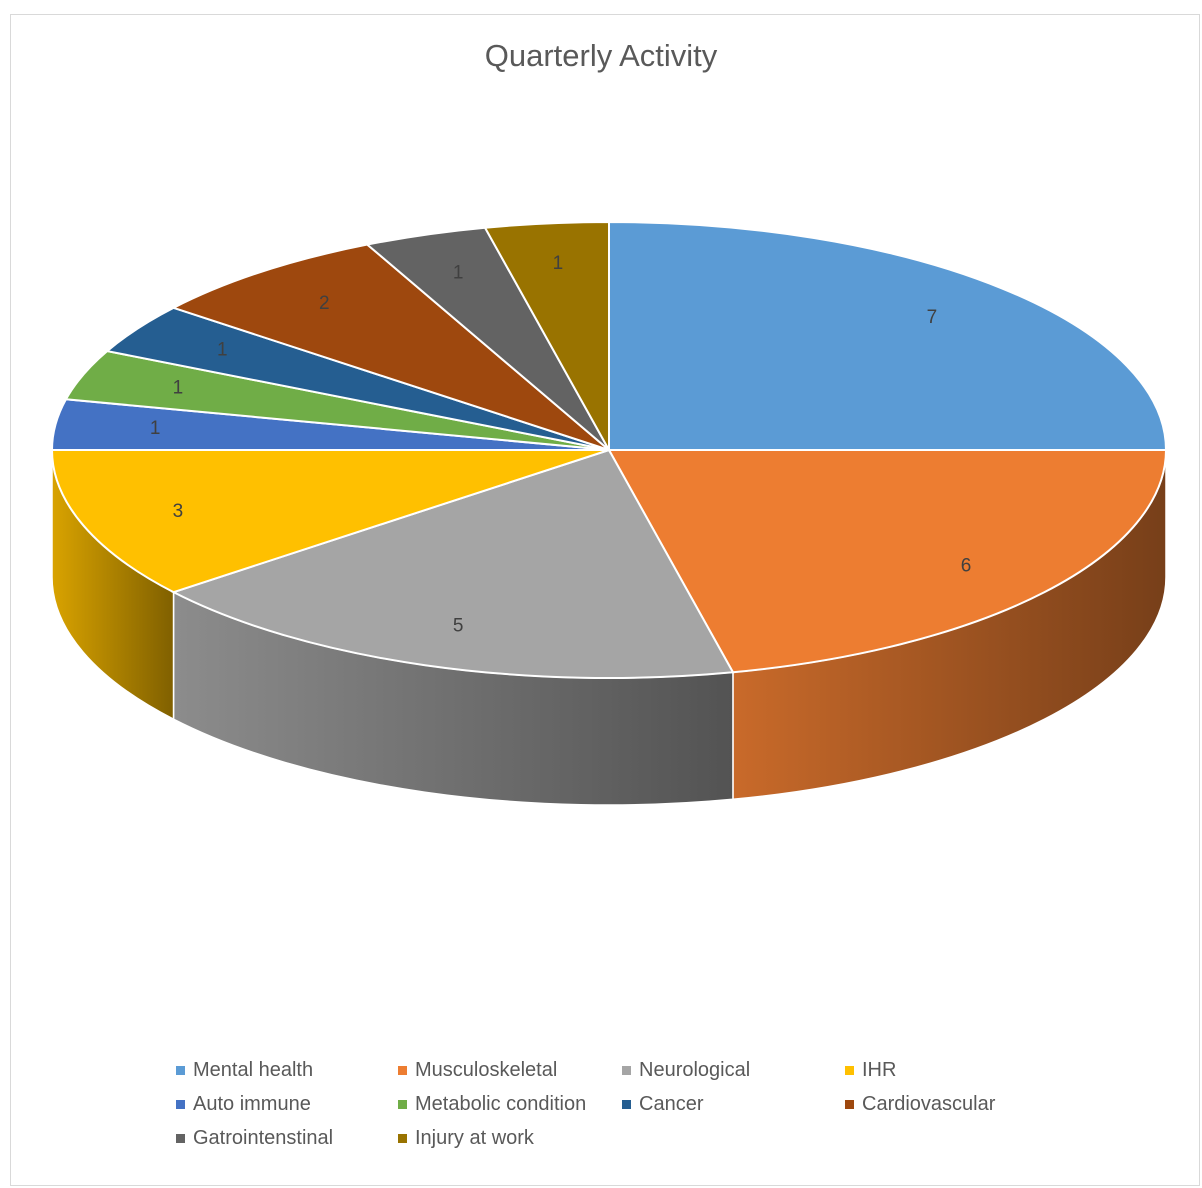 The height and width of the screenshot is (1188, 1202). What do you see at coordinates (501, 1103) in the screenshot?
I see `legend-label: Metabolic condition` at bounding box center [501, 1103].